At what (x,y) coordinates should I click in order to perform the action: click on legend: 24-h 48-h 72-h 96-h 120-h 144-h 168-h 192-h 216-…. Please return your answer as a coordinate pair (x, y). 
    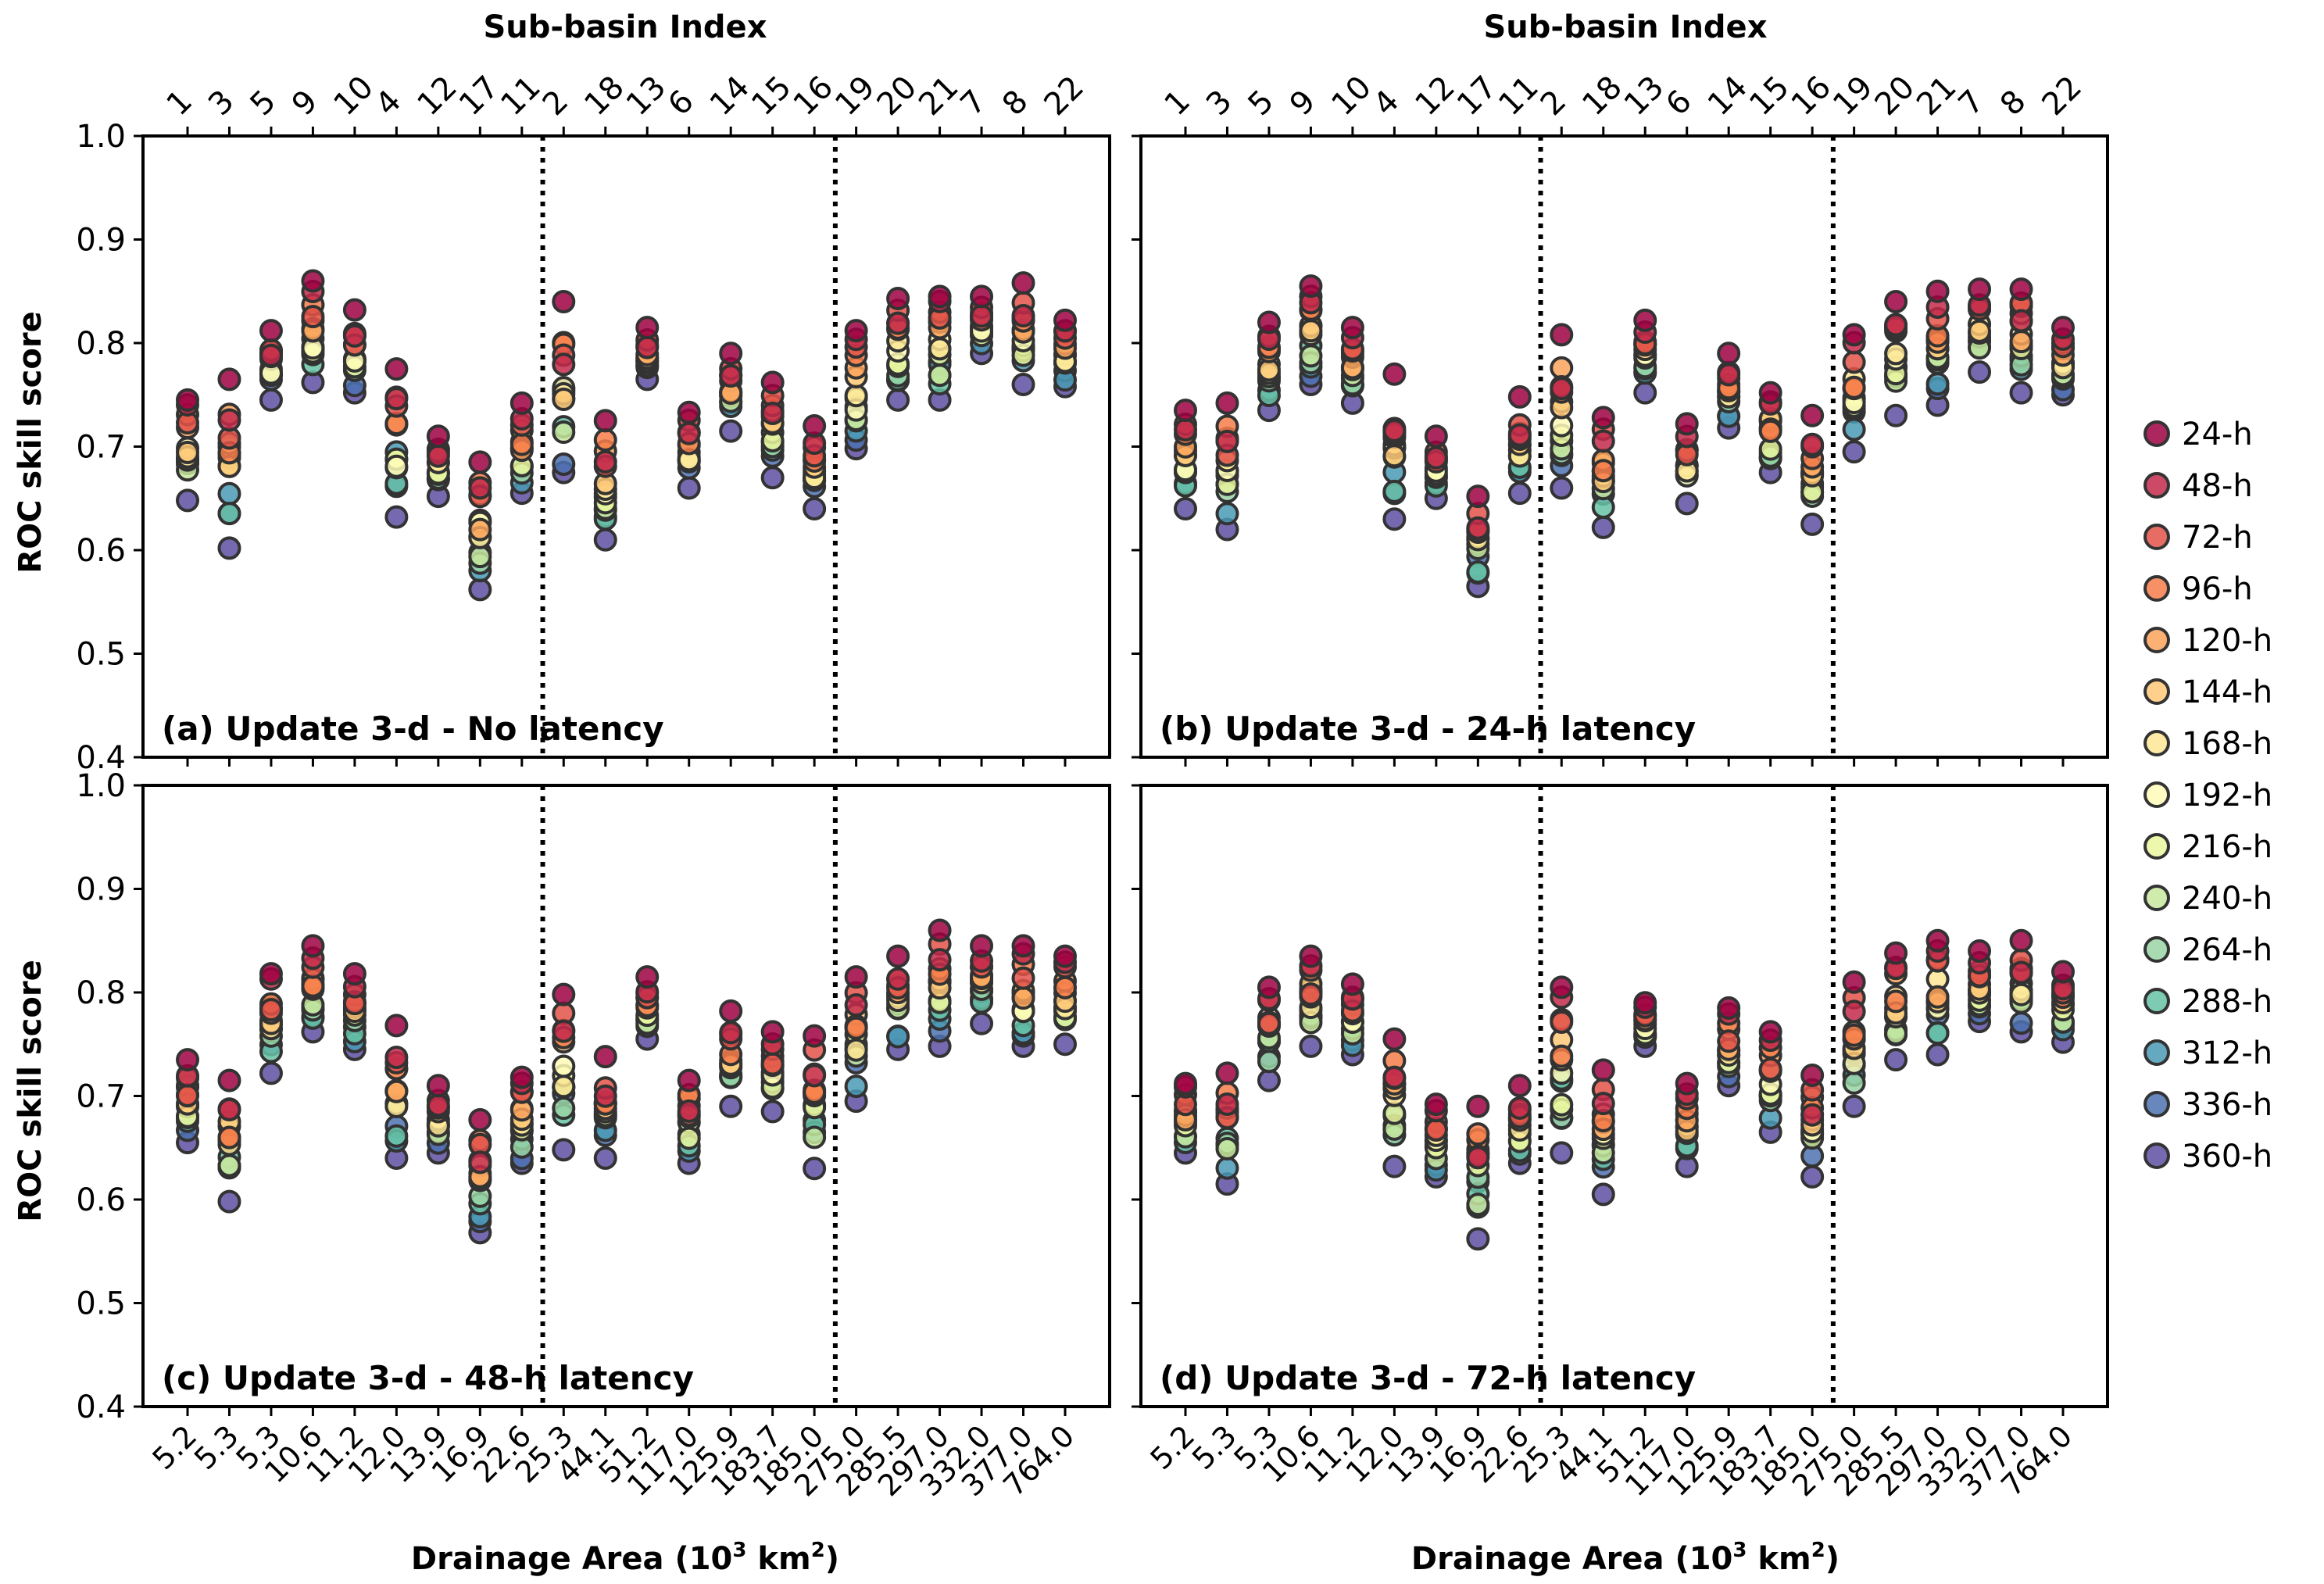
    Looking at the image, I should click on (2207, 796).